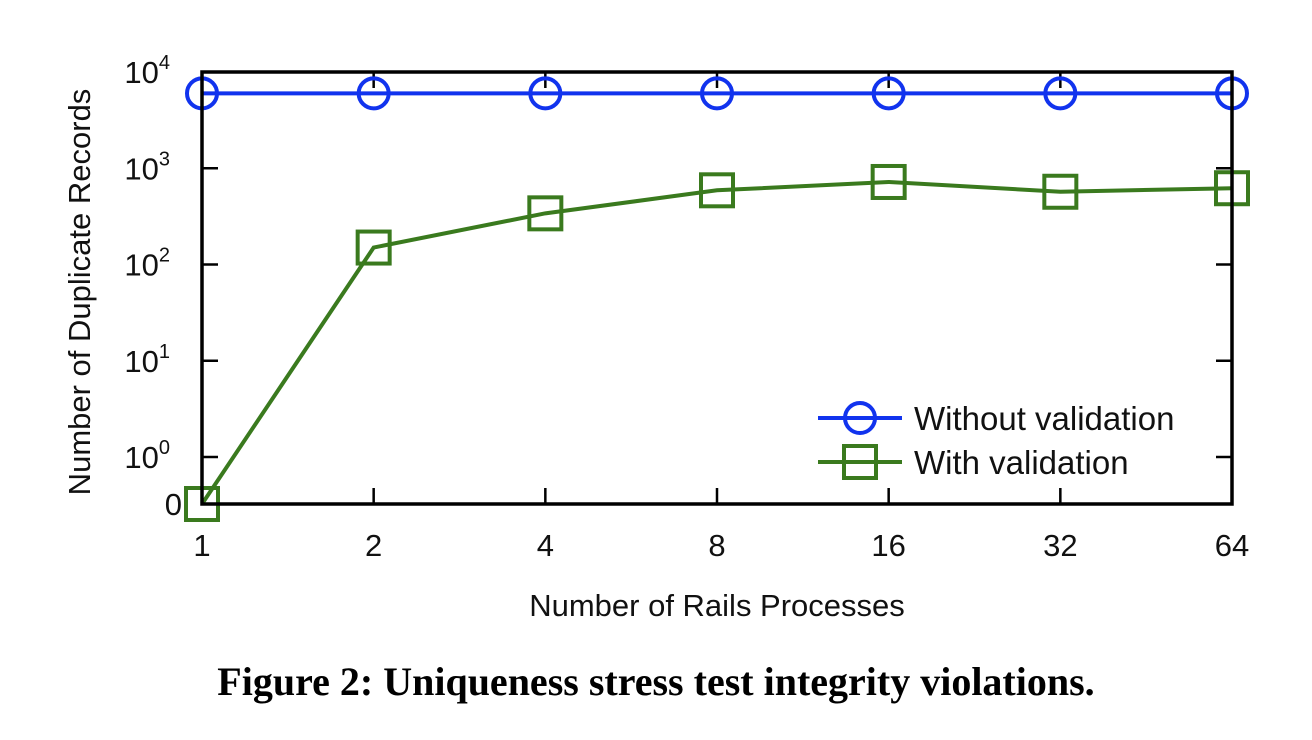 The height and width of the screenshot is (740, 1312). What do you see at coordinates (996, 440) in the screenshot?
I see `legend: Without validation With validation` at bounding box center [996, 440].